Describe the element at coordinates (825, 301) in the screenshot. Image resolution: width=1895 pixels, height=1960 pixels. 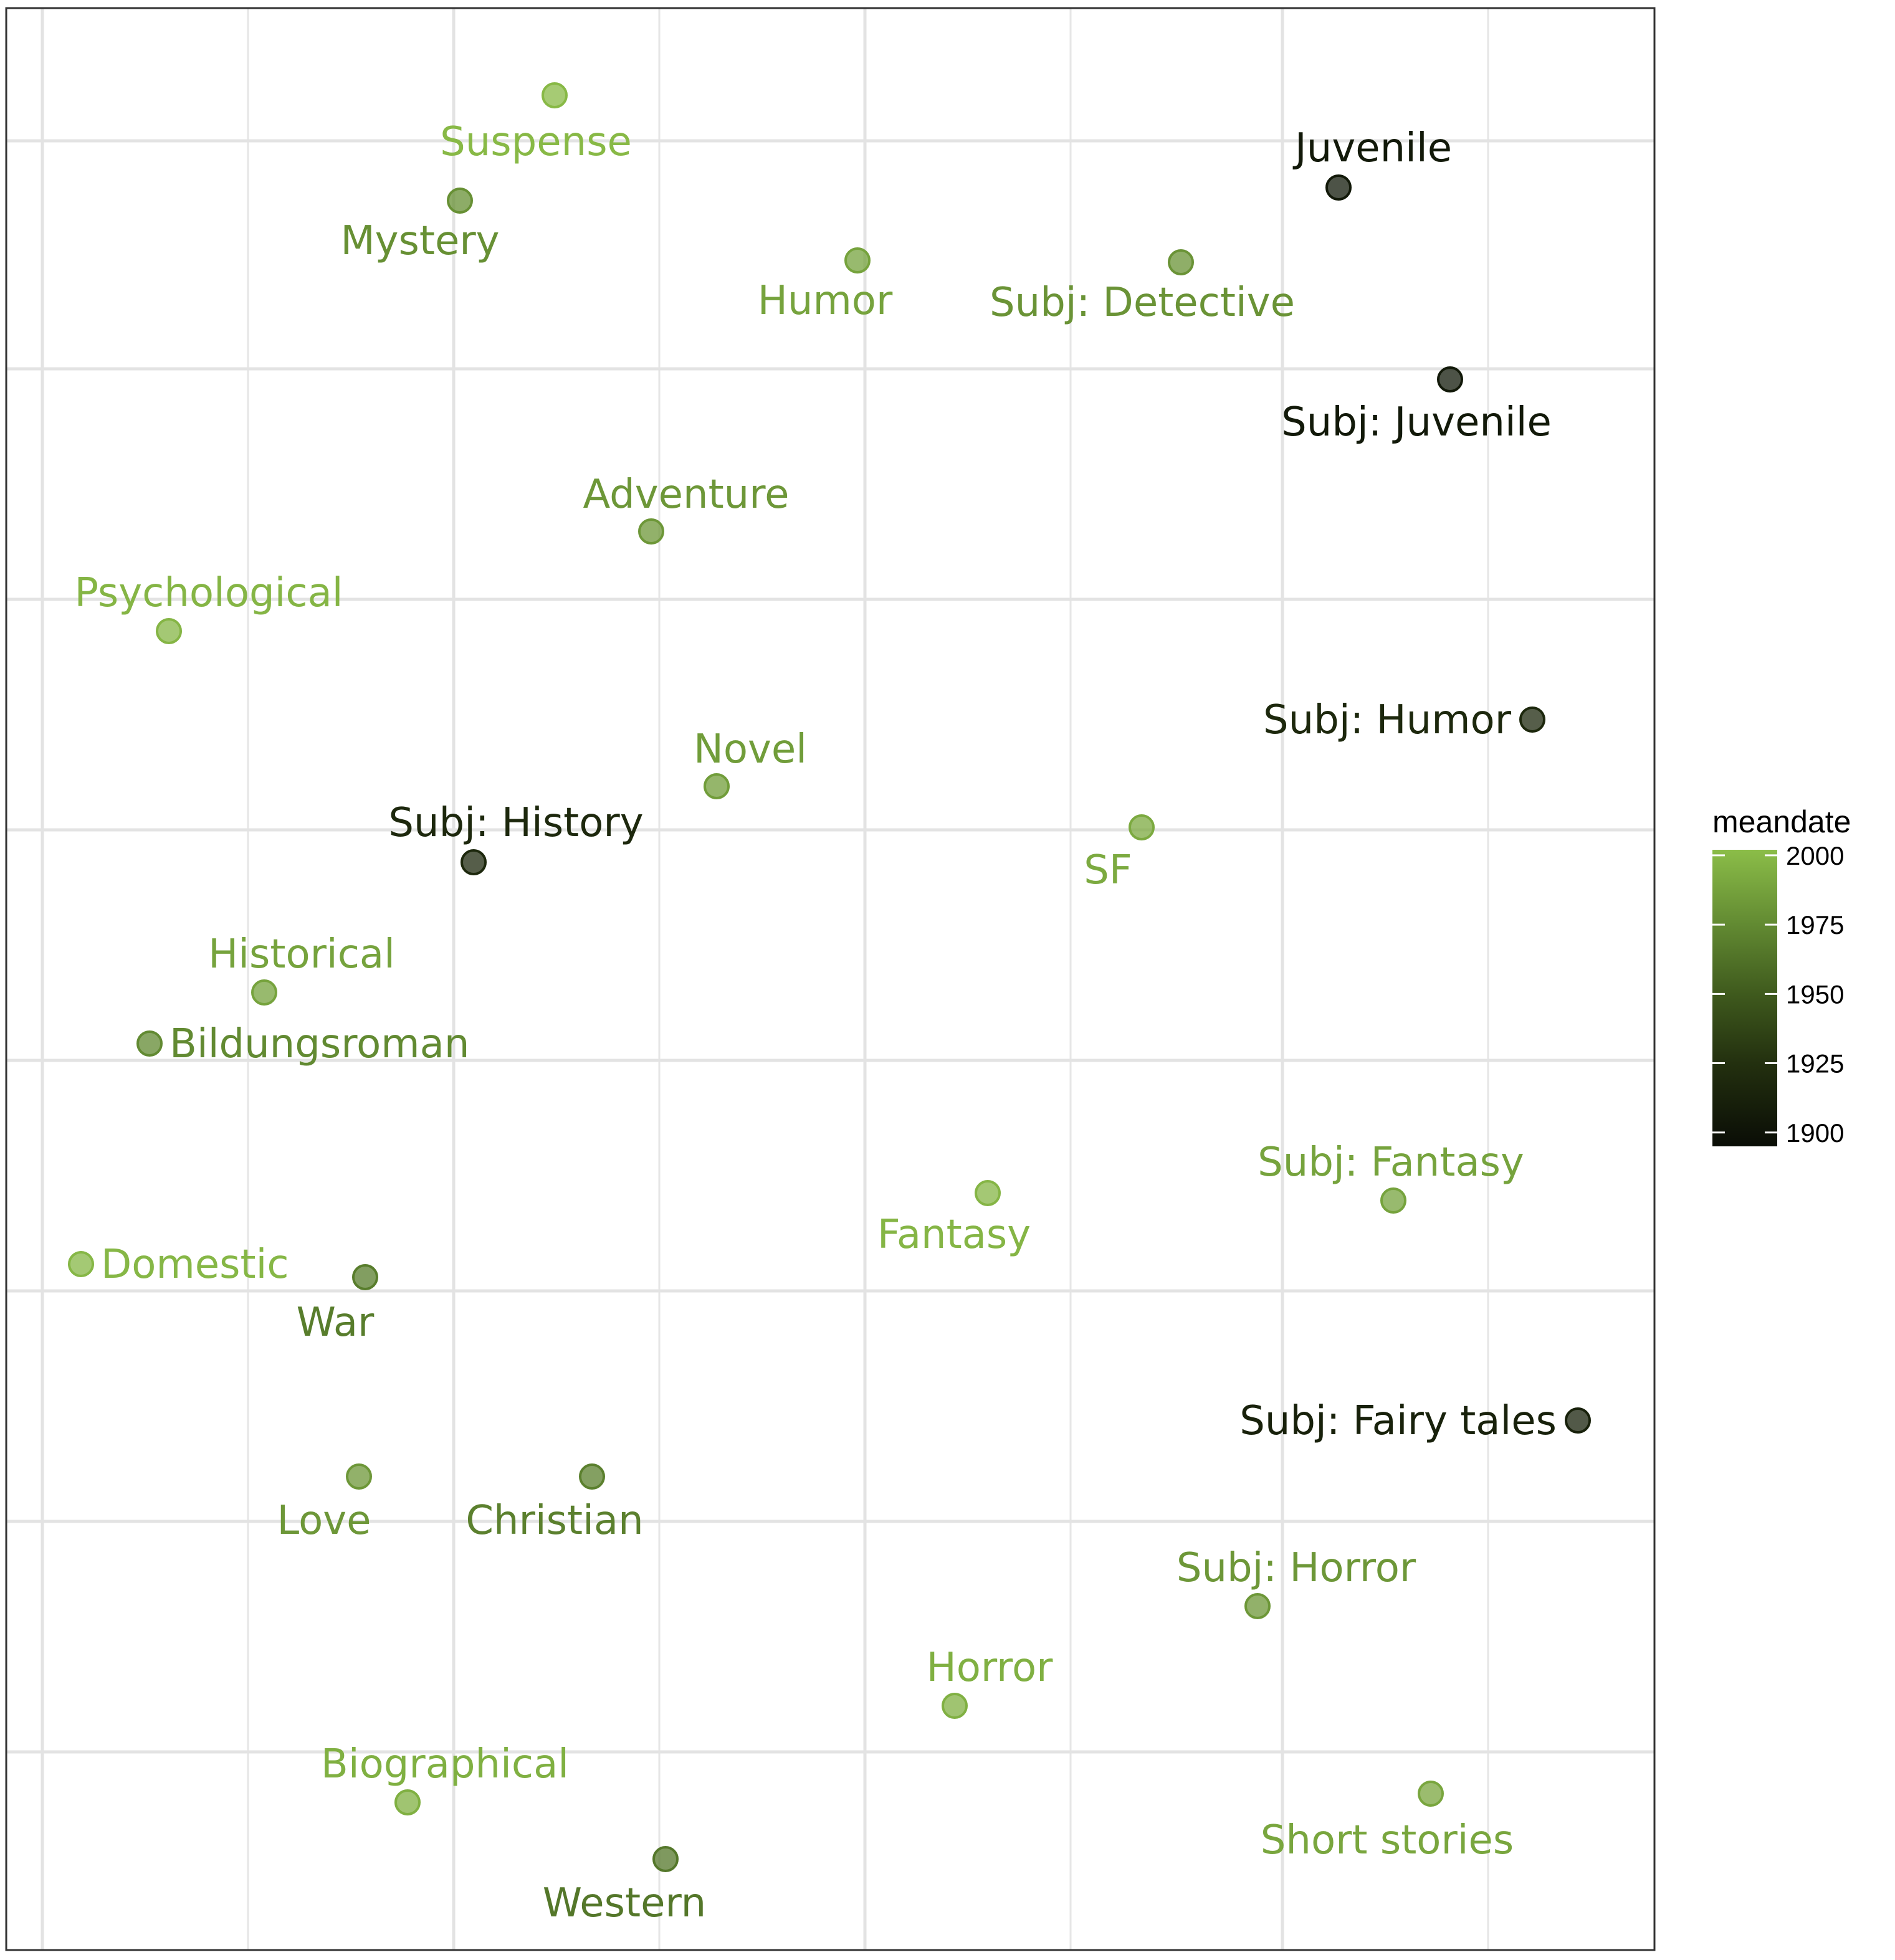
I see `point-label: Humor` at that location.